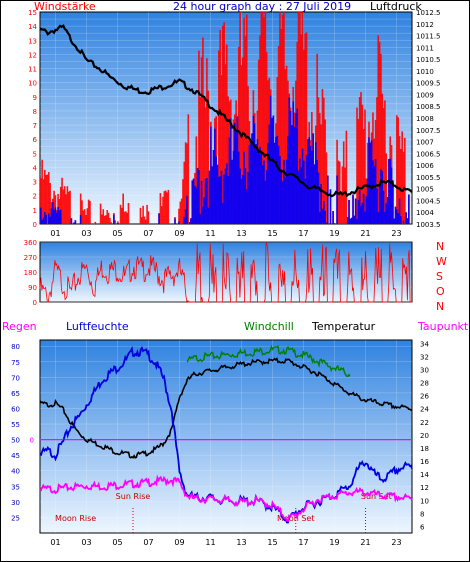 The width and height of the screenshot is (470, 562). Describe the element at coordinates (35, 112) in the screenshot. I see `y-left-tick-label: 8` at that location.